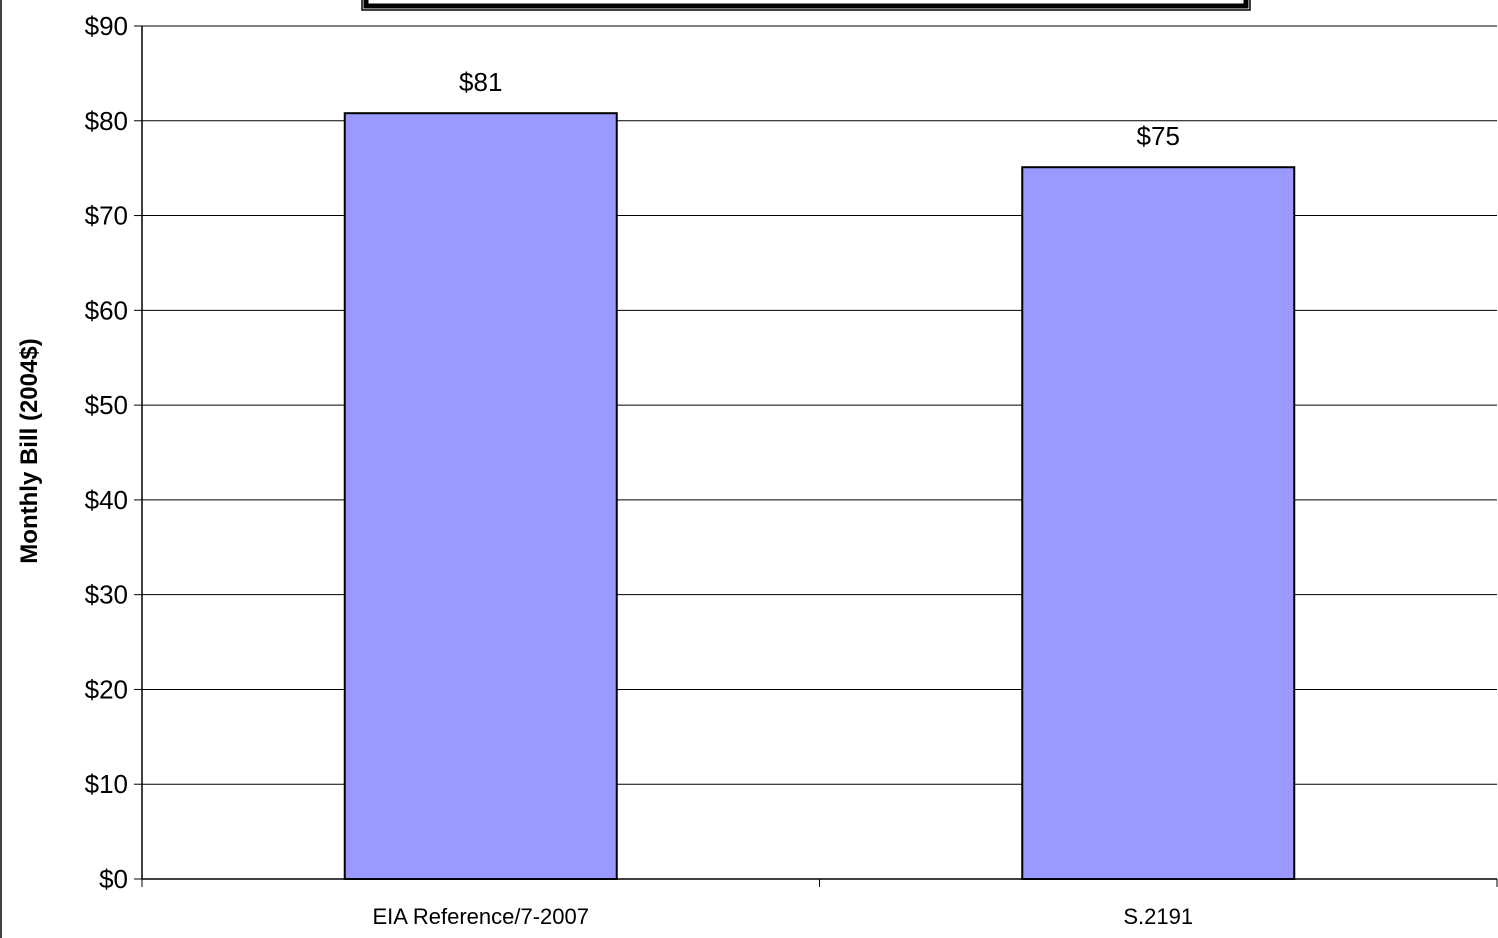 This screenshot has width=1498, height=938. Describe the element at coordinates (806, 5) in the screenshot. I see `title-box` at that location.